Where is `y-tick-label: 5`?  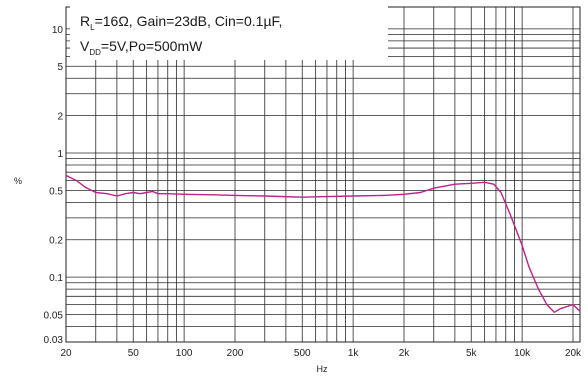 y-tick-label: 5 is located at coordinates (60, 67).